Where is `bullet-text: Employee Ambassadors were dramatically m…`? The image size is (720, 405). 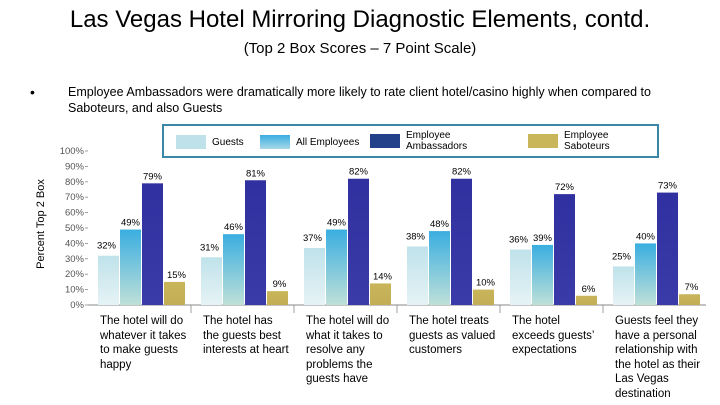
bullet-text: Employee Ambassadors were dramatically m… is located at coordinates (359, 100).